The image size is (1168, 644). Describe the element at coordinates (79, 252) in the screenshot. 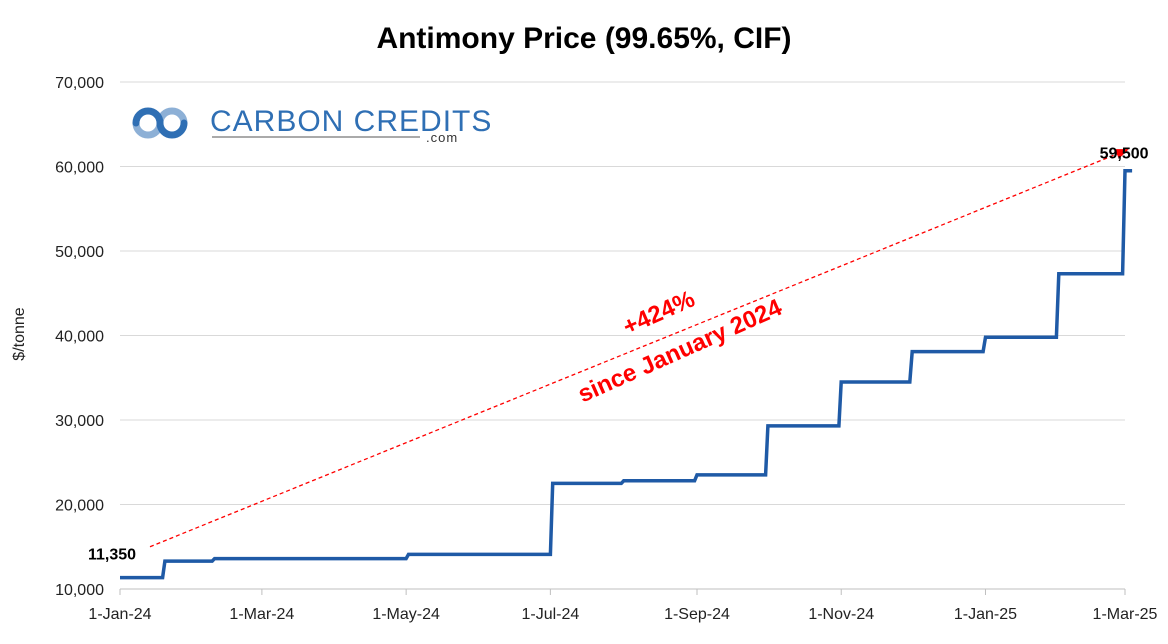

I see `y-tick-label: 50,000` at that location.